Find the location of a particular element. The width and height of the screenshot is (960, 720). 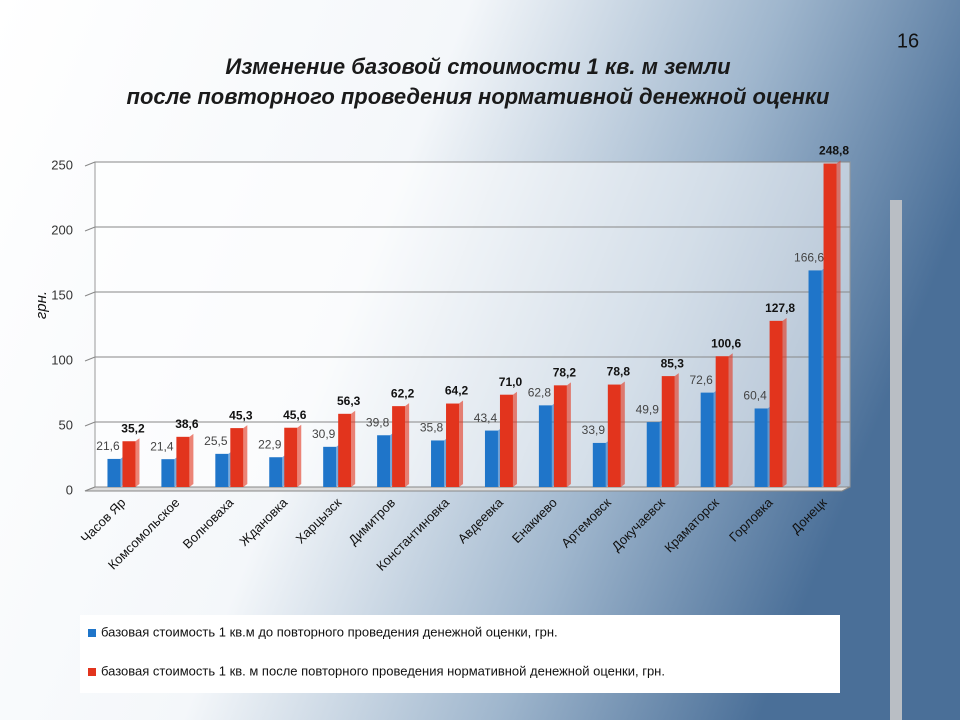

value-label: 62,2 is located at coordinates (403, 393).